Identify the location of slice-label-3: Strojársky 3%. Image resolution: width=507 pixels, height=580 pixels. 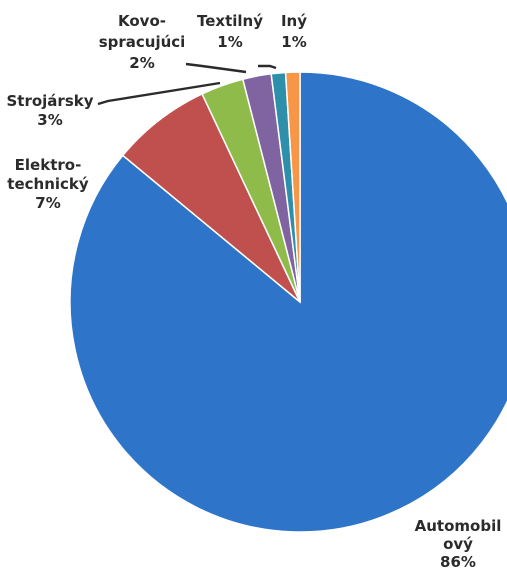
(49, 110).